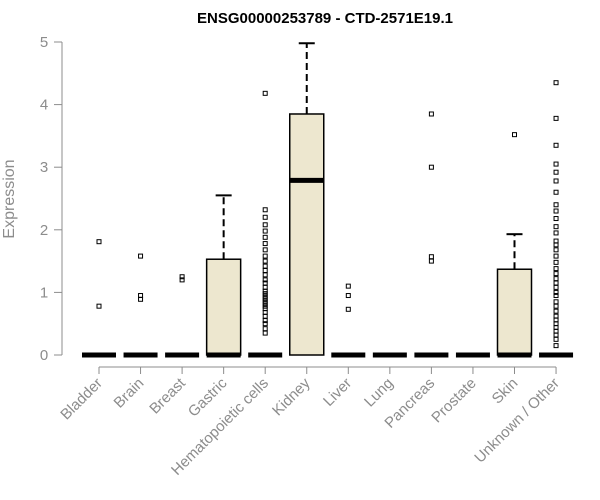  I want to click on chart-title: ENSG00000253789 - CTD-2571E19.1, so click(325, 18).